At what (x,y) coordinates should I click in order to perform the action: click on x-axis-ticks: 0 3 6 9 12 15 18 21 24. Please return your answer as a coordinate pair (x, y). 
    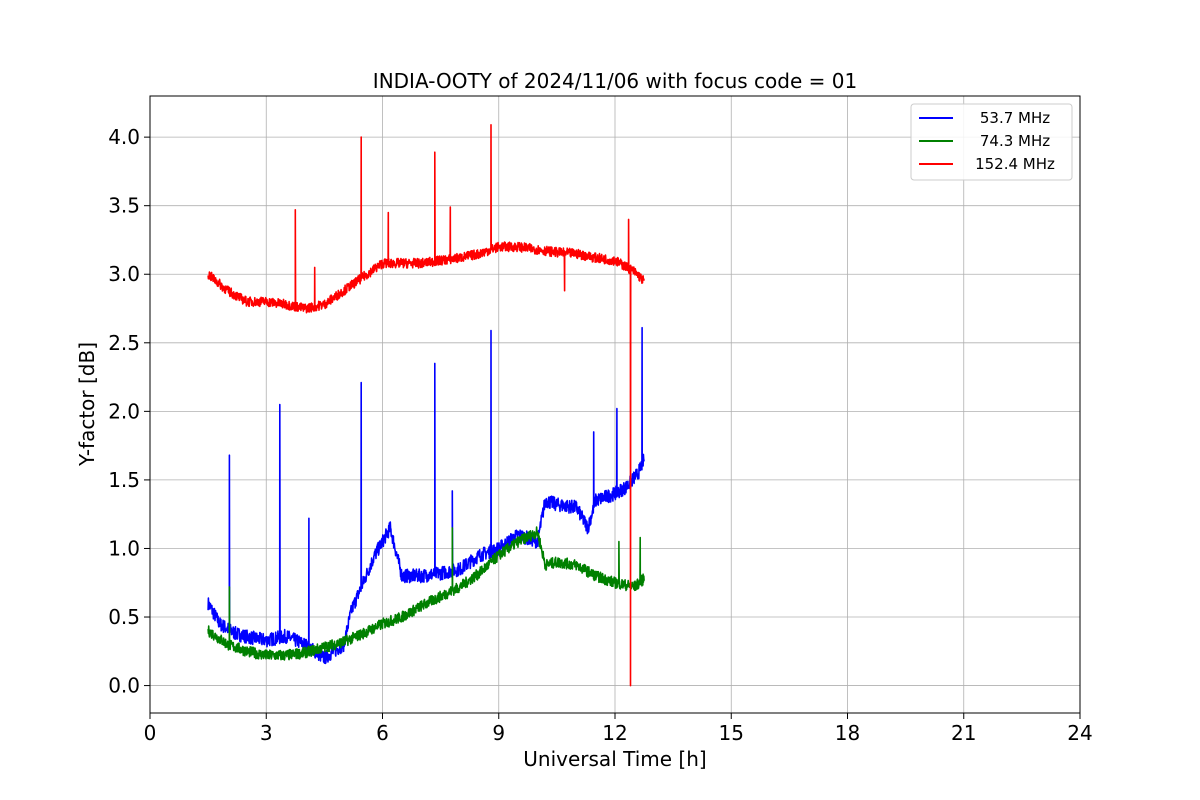
    Looking at the image, I should click on (618, 729).